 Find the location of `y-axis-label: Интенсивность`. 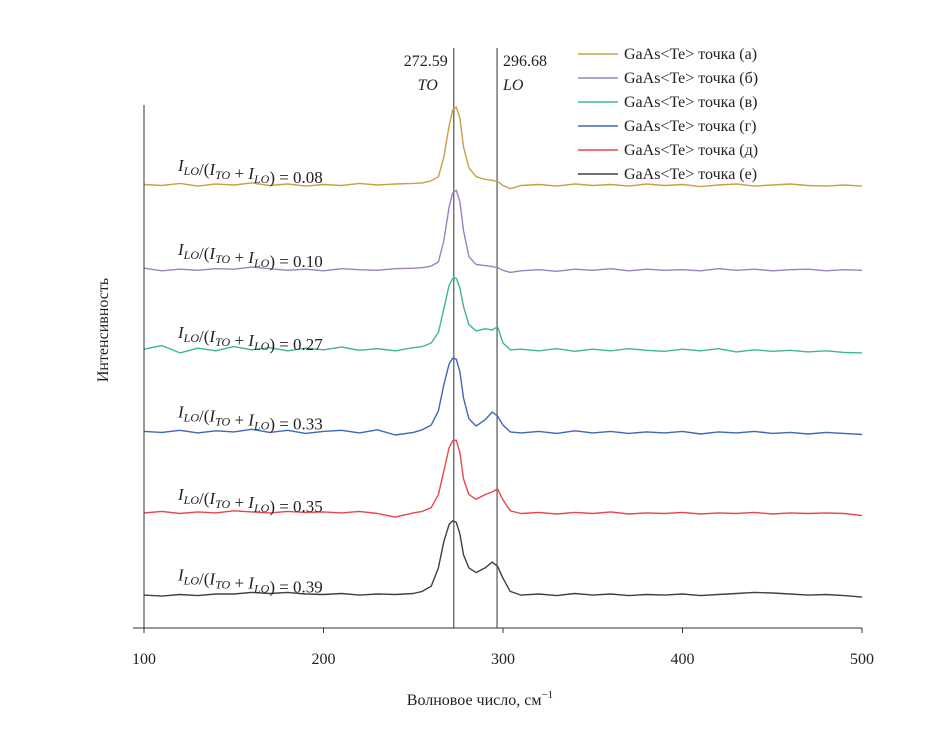

y-axis-label: Интенсивность is located at coordinates (103, 330).